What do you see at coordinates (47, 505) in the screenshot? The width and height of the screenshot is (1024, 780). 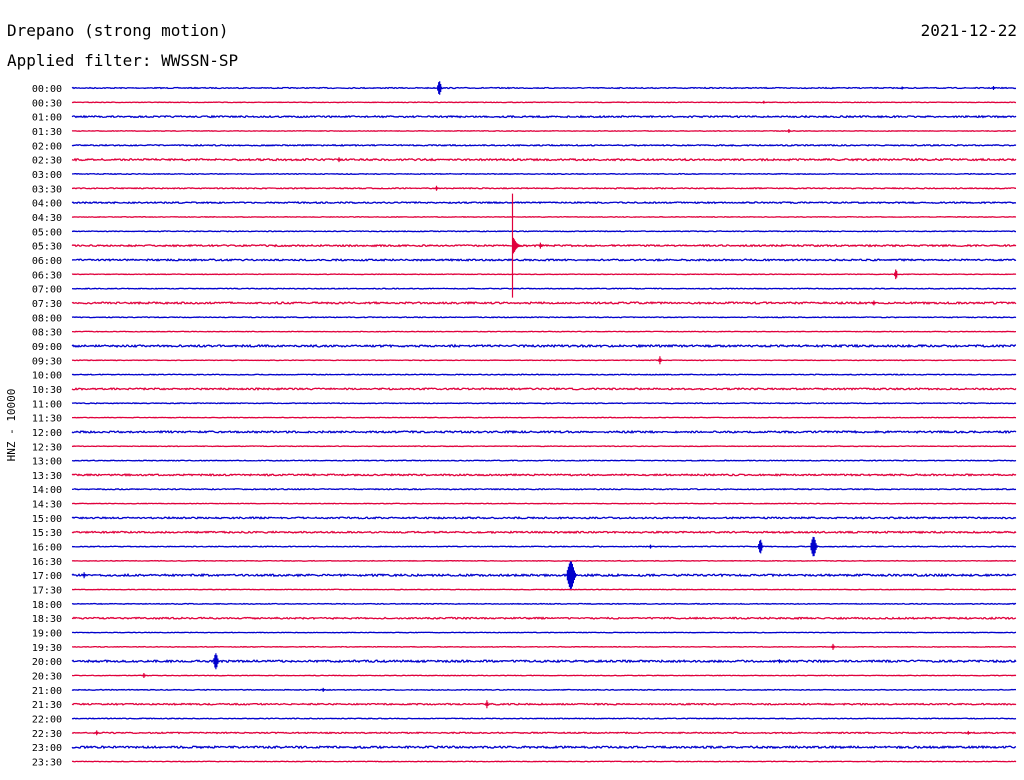 I see `row-time-label: 14:30` at bounding box center [47, 505].